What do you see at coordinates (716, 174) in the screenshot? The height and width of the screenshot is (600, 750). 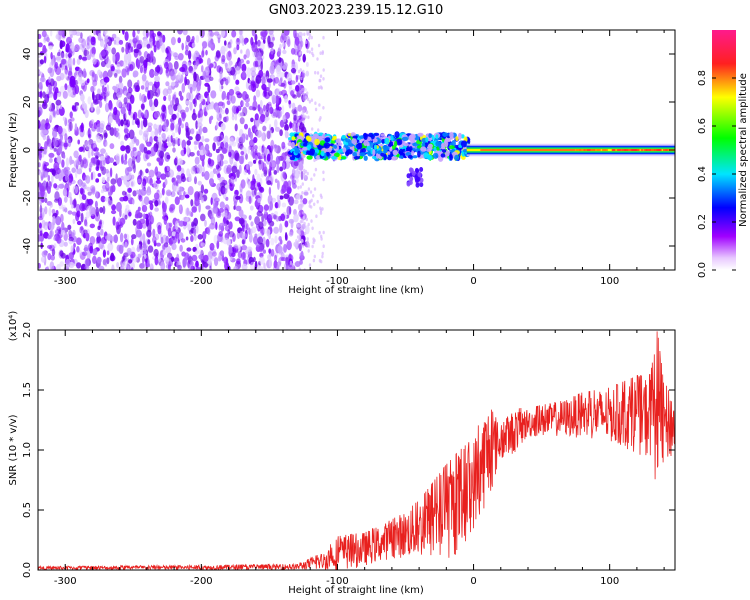 I see `colorbar-ticks: 0.0 0.2 0.4 0.6 0.8` at bounding box center [716, 174].